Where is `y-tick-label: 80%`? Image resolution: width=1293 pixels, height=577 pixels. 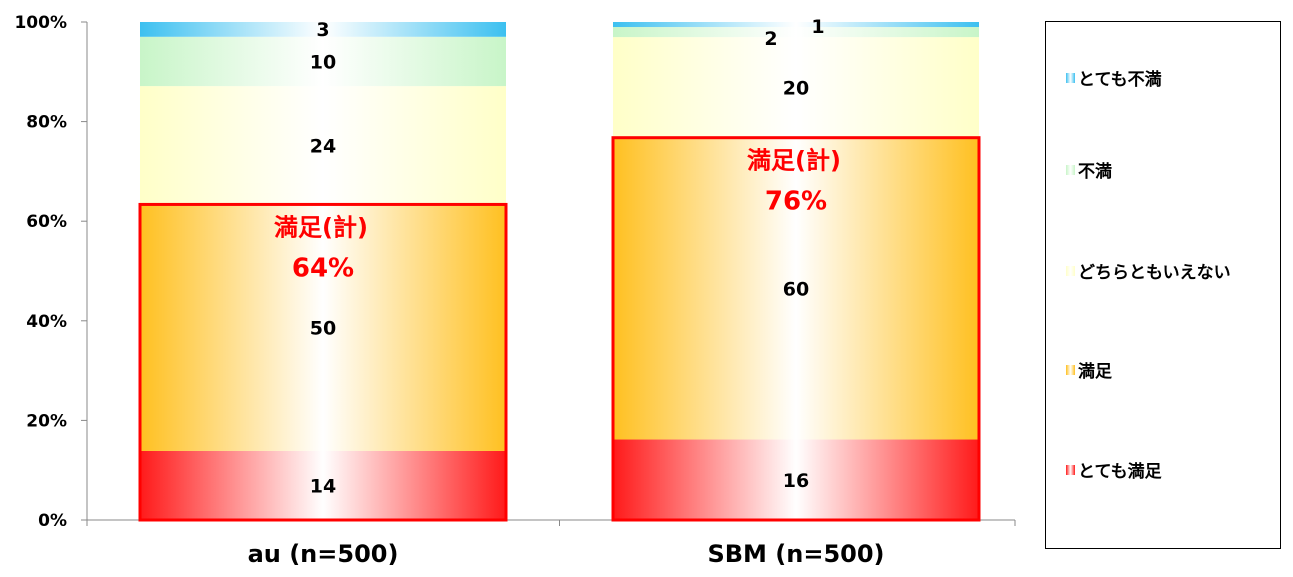 y-tick-label: 80% is located at coordinates (46, 123).